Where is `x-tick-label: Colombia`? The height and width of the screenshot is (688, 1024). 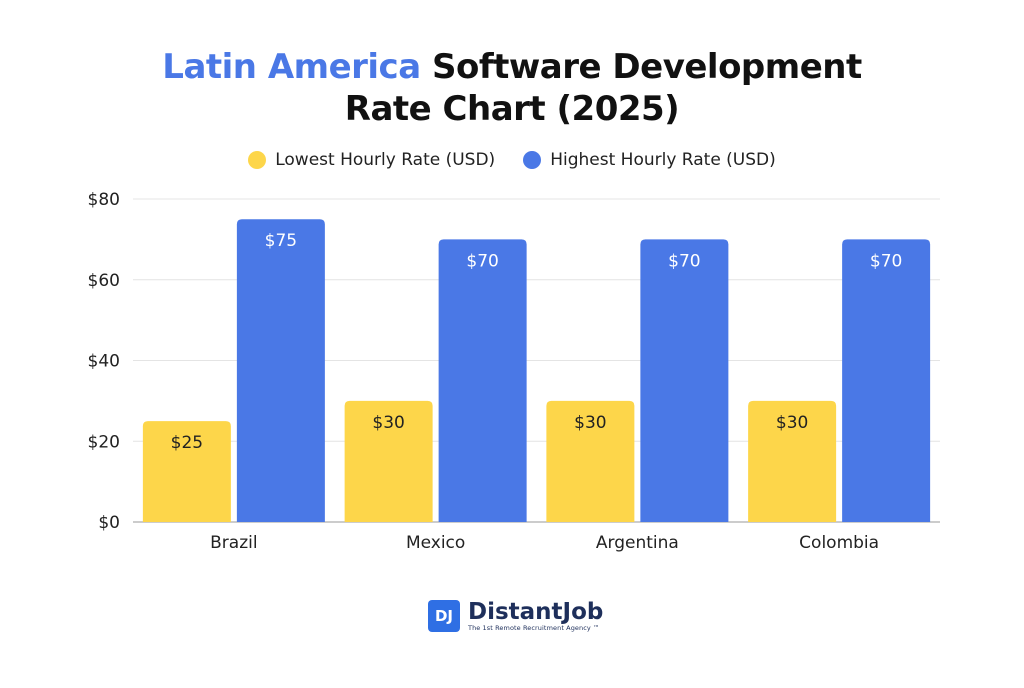 x-tick-label: Colombia is located at coordinates (839, 543).